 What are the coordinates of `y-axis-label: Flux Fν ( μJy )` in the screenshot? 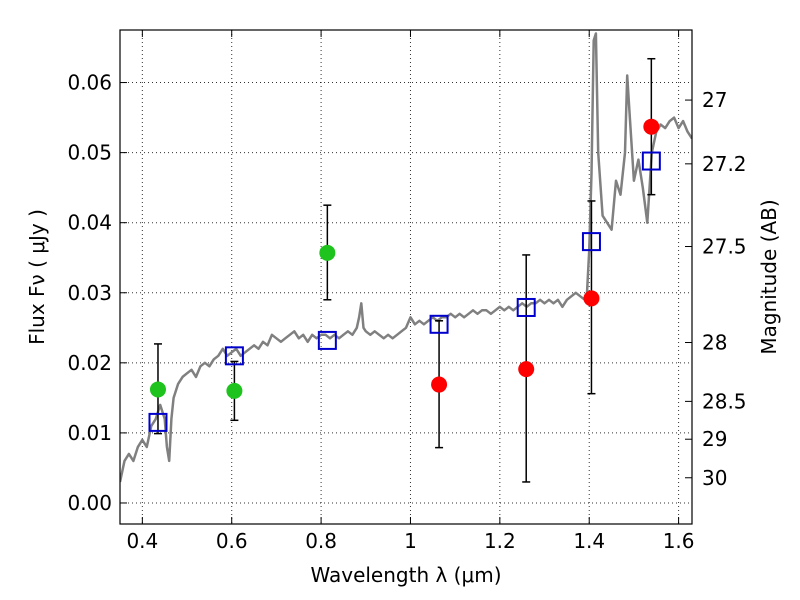 It's located at (37, 277).